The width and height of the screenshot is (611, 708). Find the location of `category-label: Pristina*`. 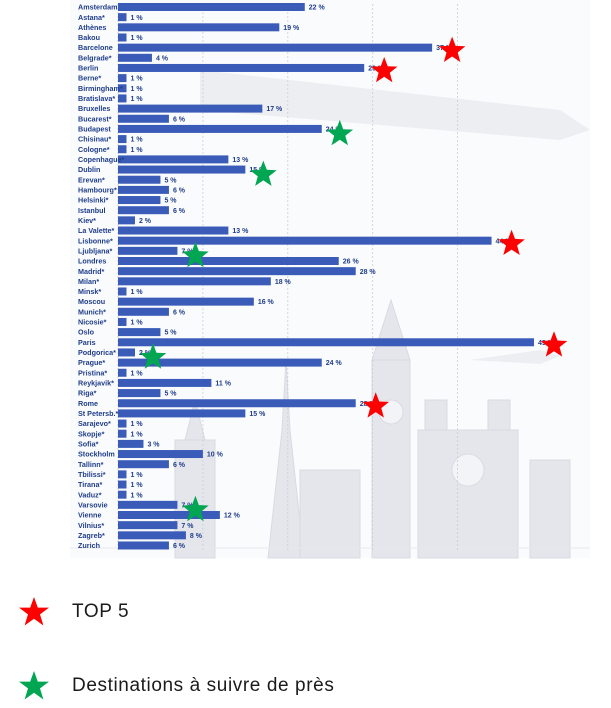

category-label: Pristina* is located at coordinates (92, 372).